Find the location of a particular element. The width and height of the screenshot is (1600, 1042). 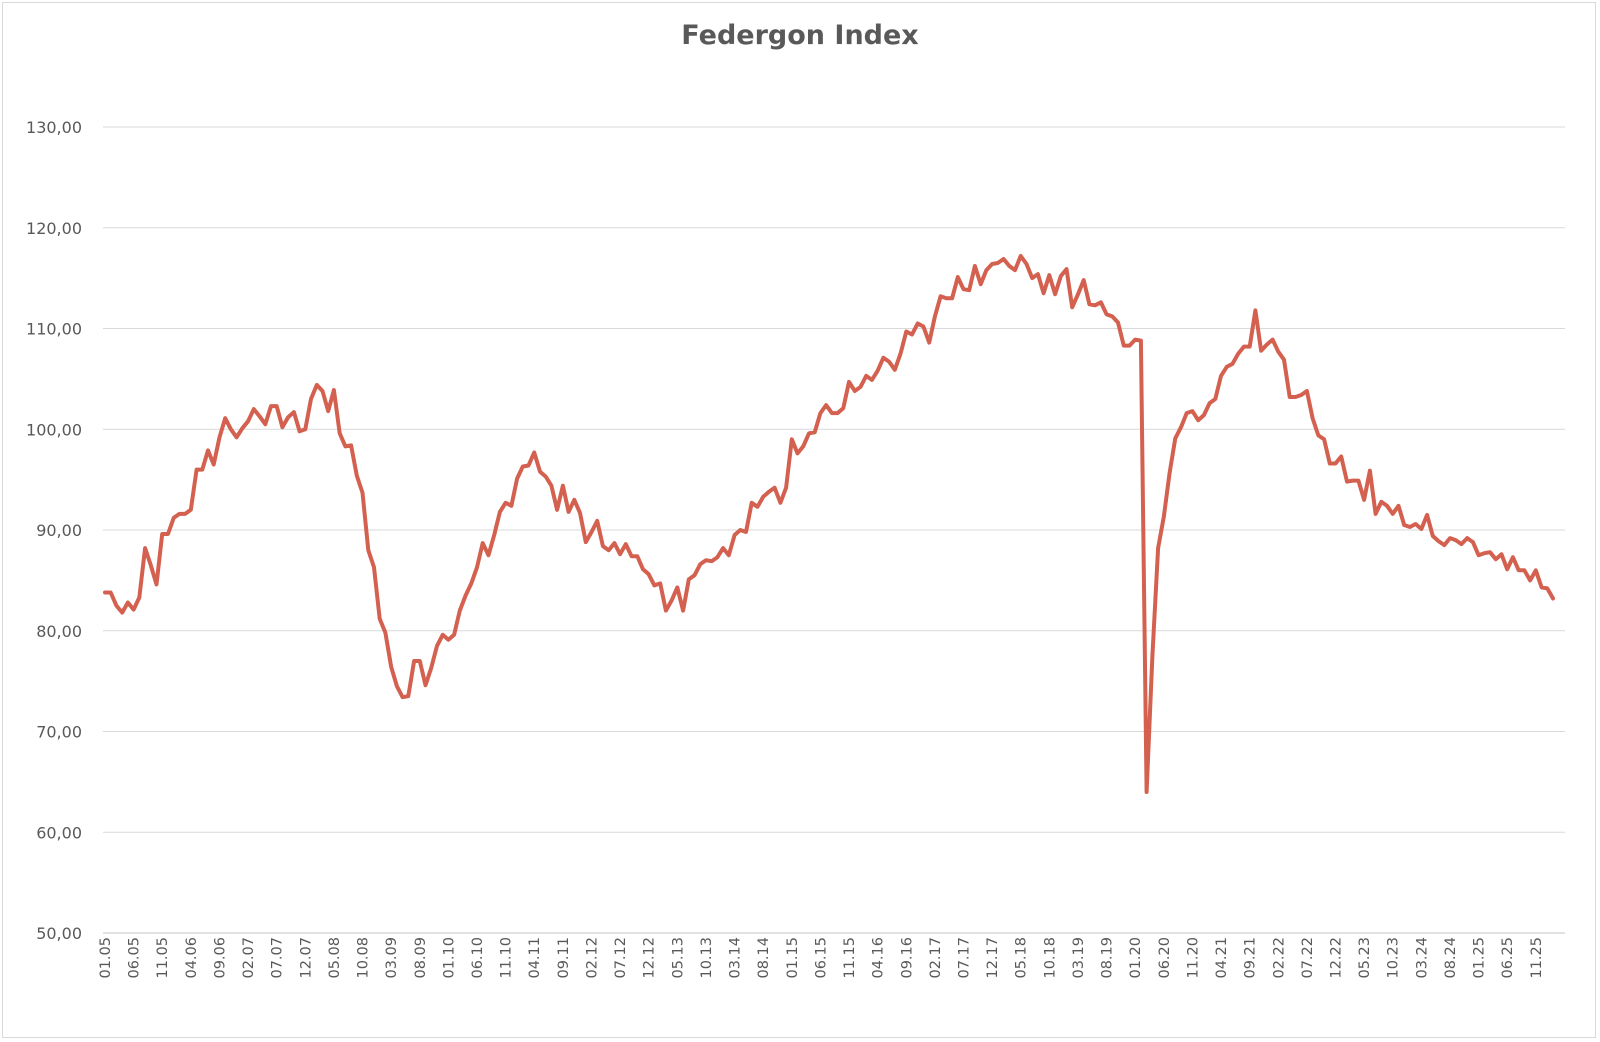

x-tick-label: 03.24 is located at coordinates (1422, 958).